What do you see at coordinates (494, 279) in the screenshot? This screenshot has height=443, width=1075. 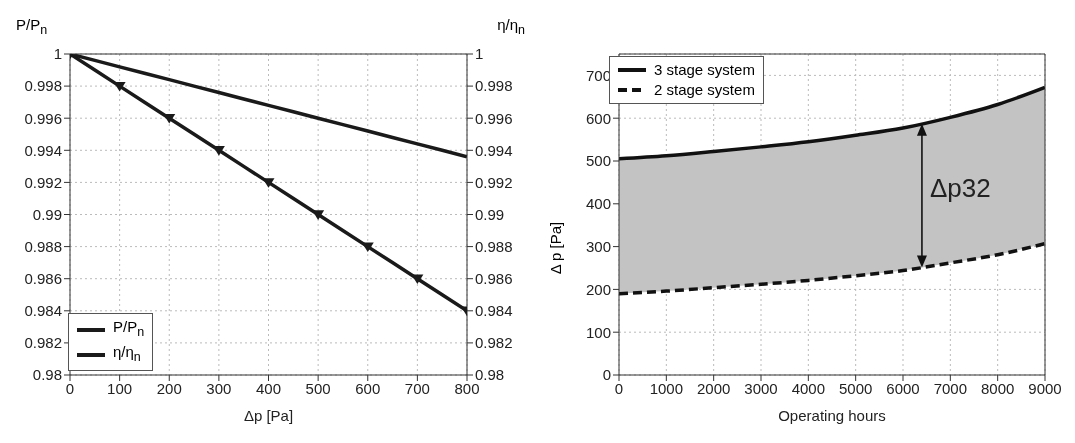 I see `y2-tick-label: 0.986` at bounding box center [494, 279].